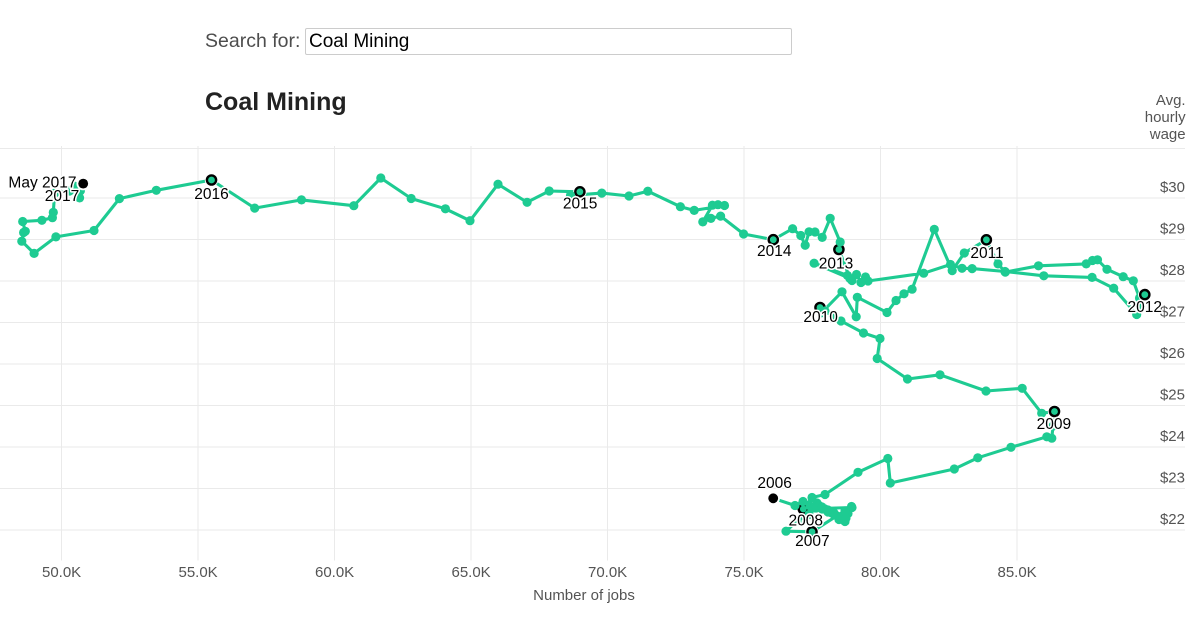  What do you see at coordinates (1171, 100) in the screenshot?
I see `svg-text: Avg.` at bounding box center [1171, 100].